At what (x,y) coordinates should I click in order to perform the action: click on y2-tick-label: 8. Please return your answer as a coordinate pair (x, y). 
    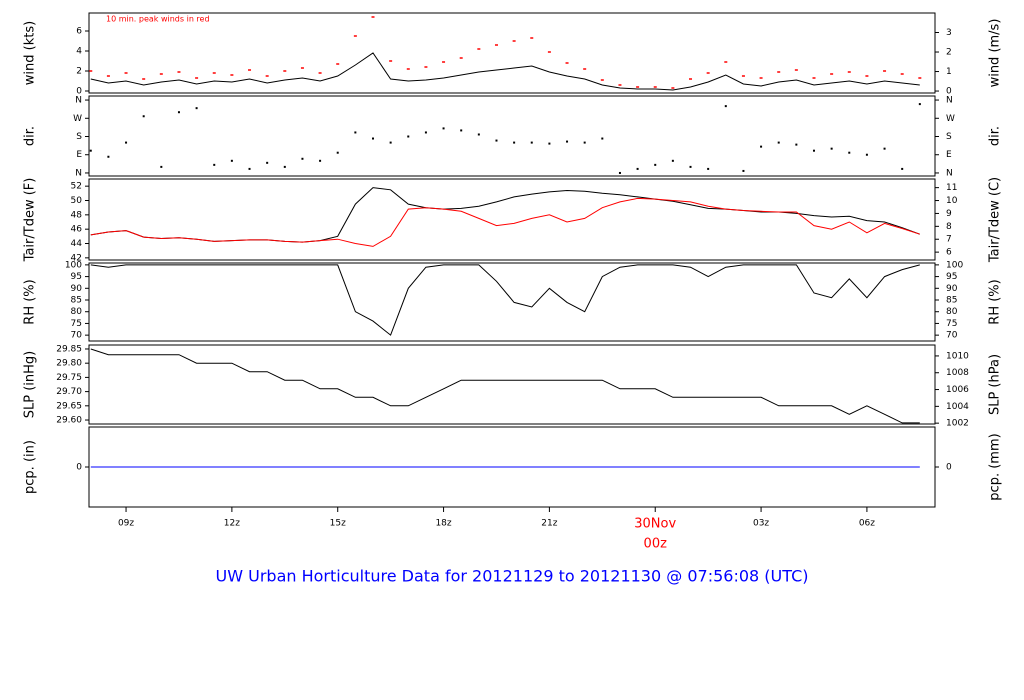
    Looking at the image, I should click on (949, 227).